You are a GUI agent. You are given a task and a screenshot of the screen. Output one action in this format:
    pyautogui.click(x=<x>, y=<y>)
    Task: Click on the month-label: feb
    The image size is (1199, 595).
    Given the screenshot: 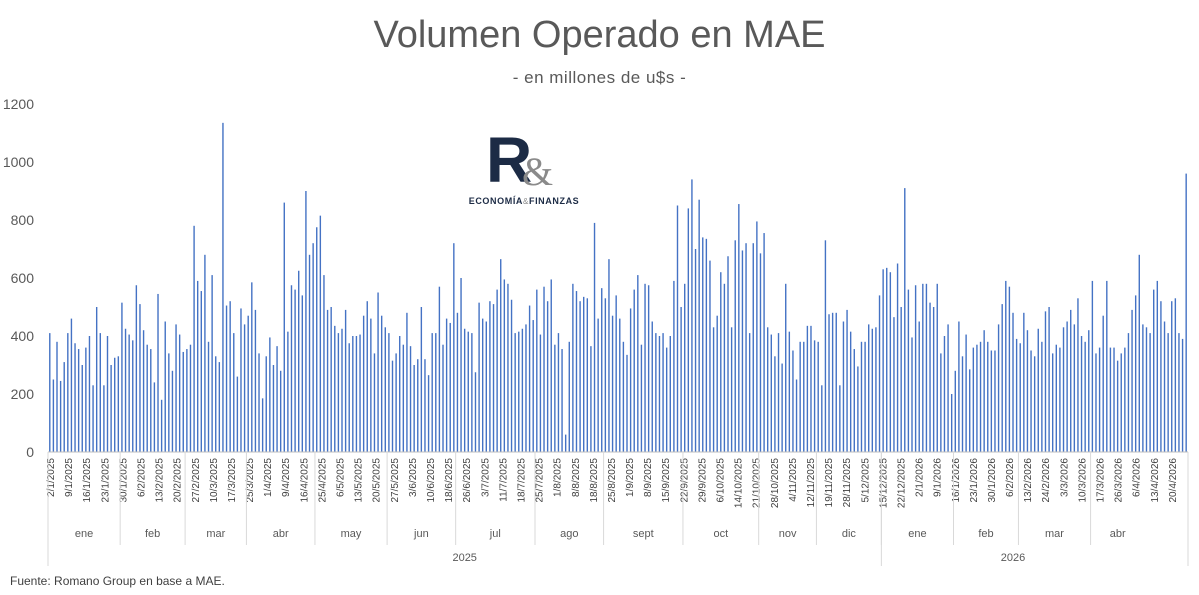 What is the action you would take?
    pyautogui.click(x=152, y=534)
    